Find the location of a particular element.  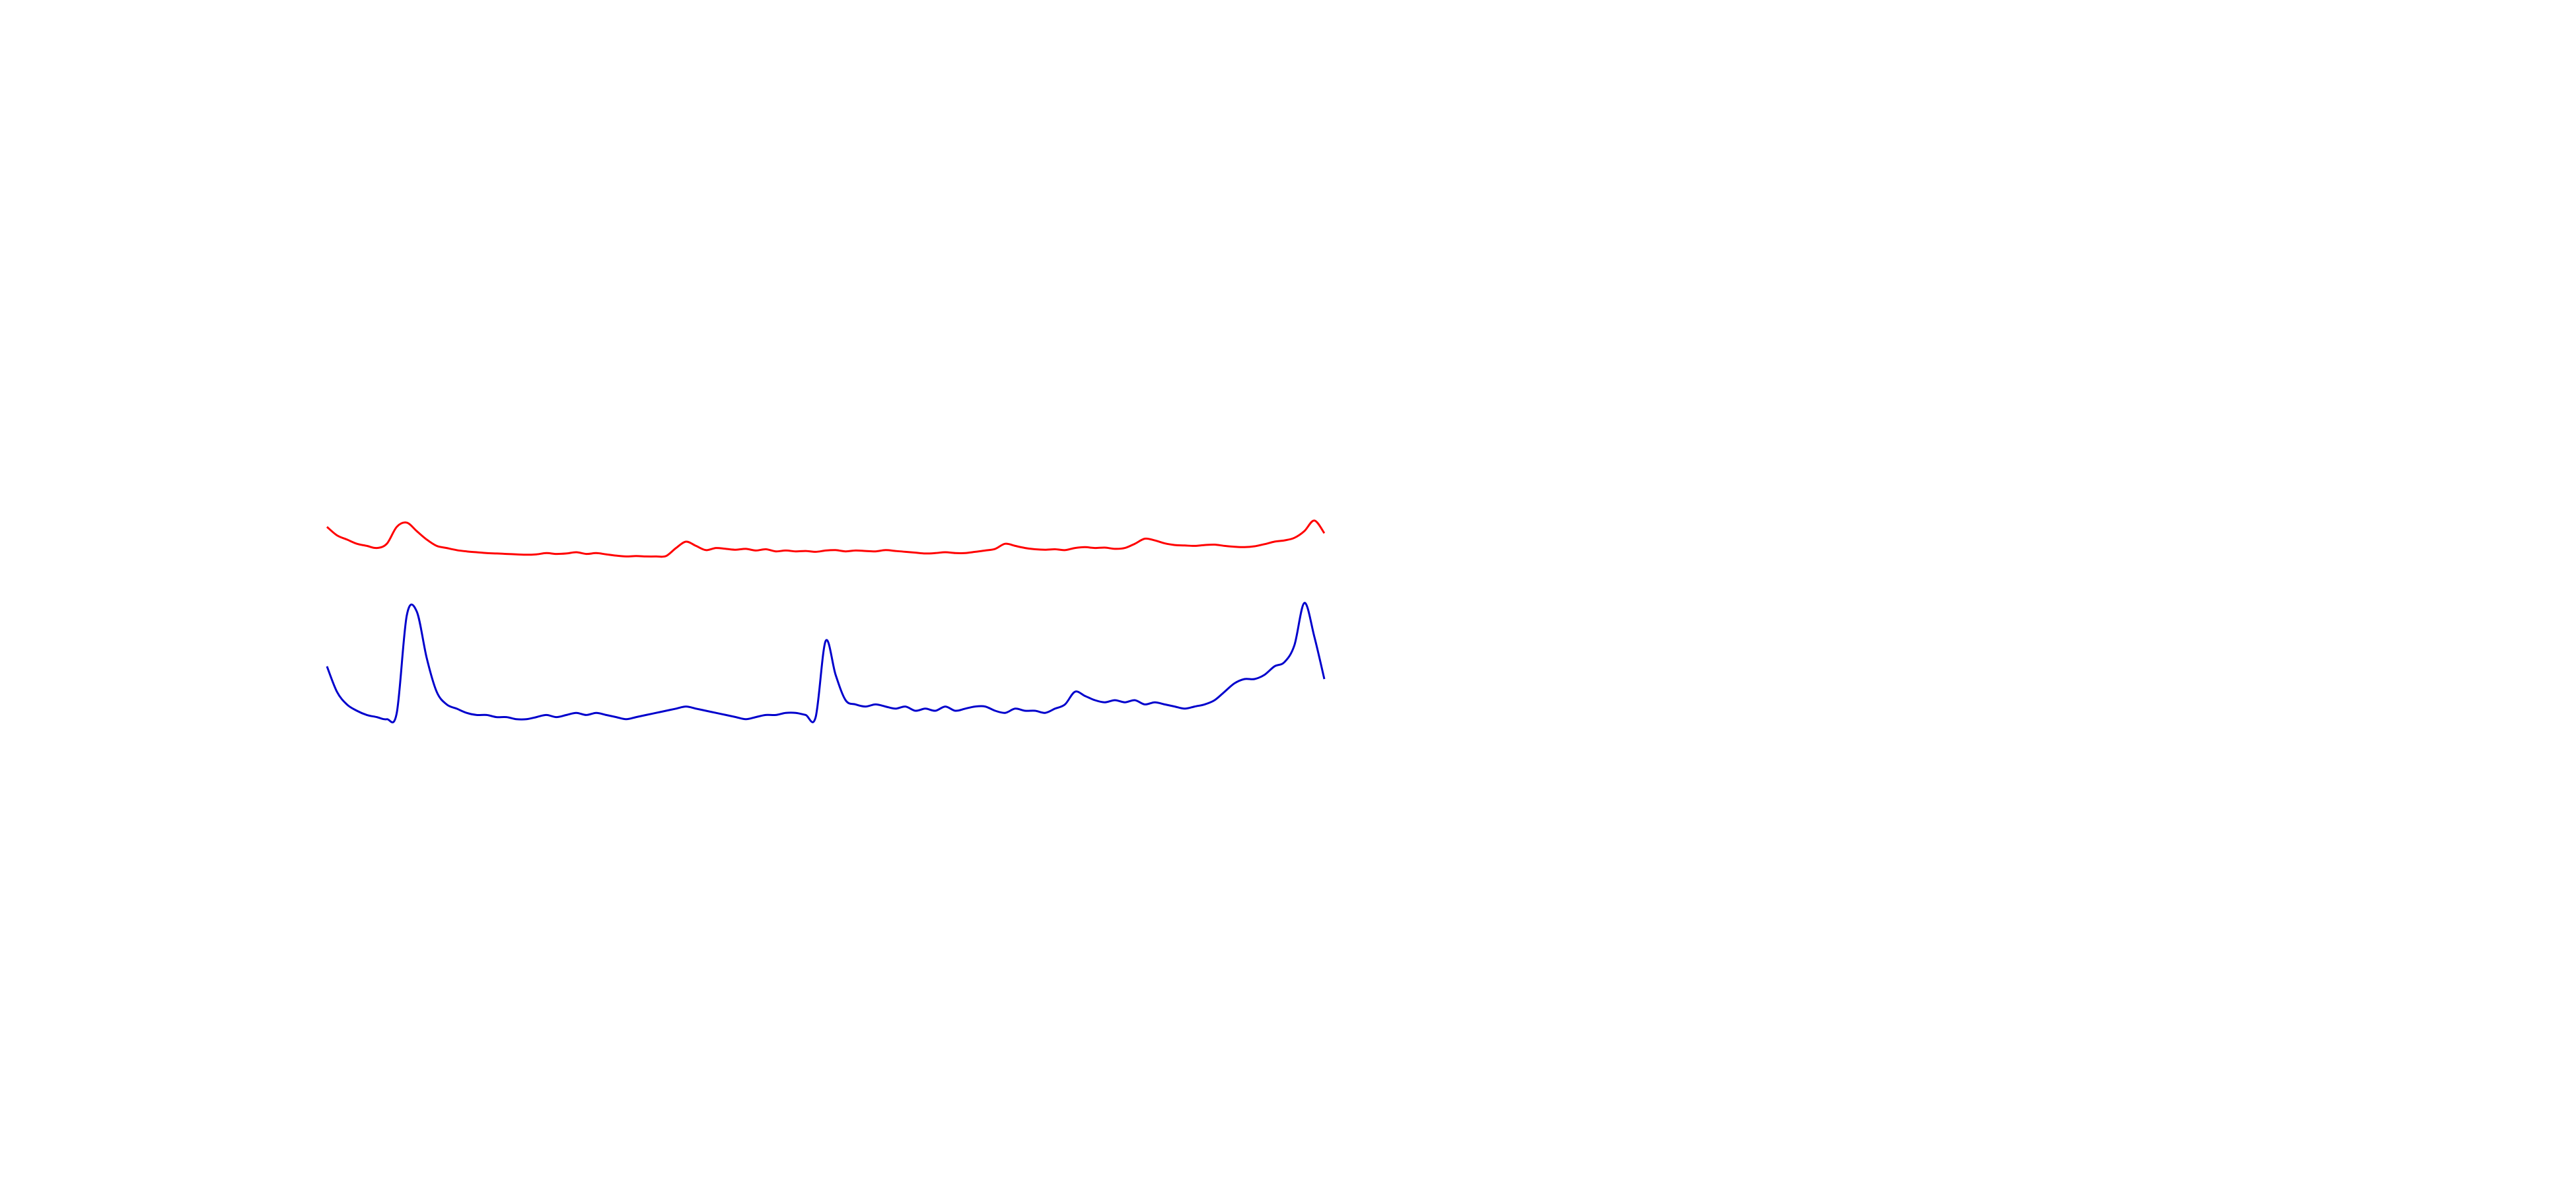

plot-area is located at coordinates (826, 621).